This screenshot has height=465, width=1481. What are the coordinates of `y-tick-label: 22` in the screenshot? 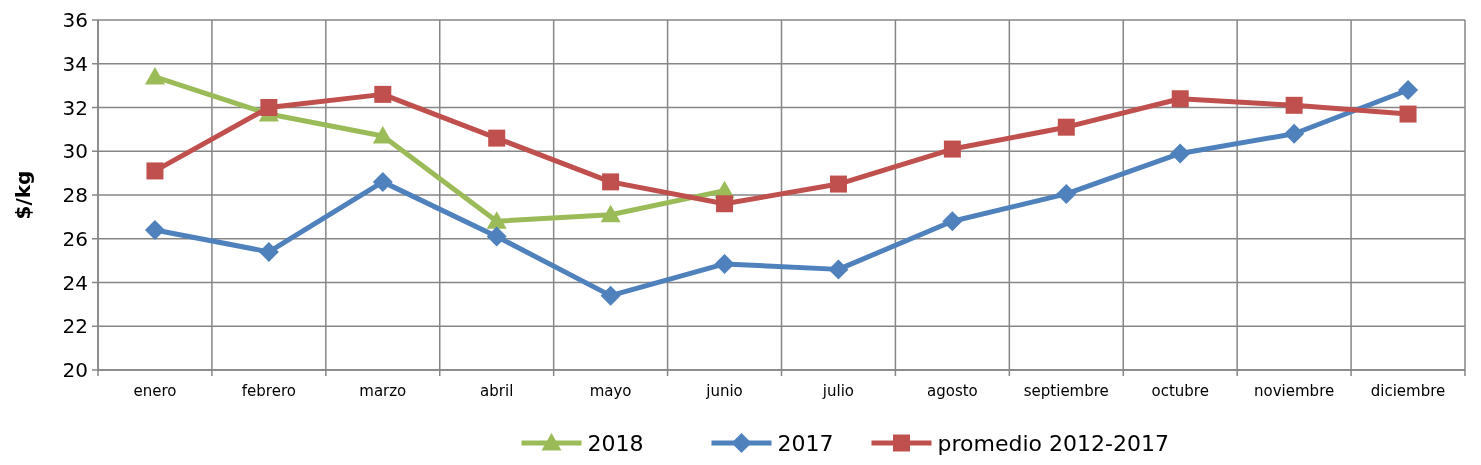 It's located at (75, 326).